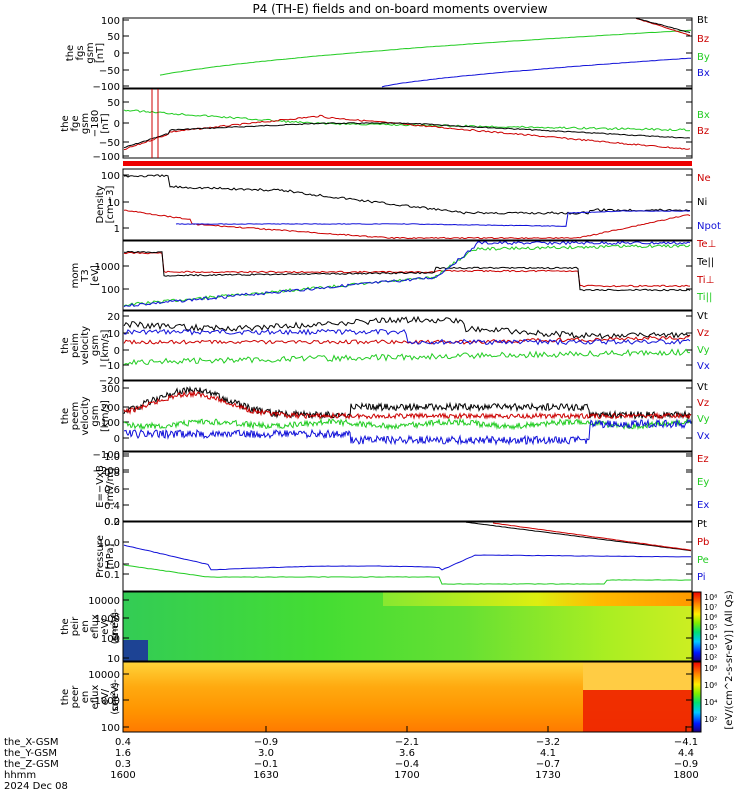  I want to click on colorbar-ions, so click(697, 626).